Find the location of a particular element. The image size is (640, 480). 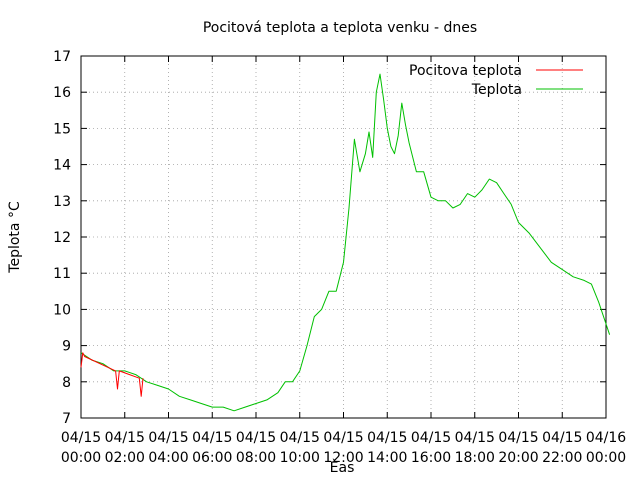

x-tick-time-label: 18:00 is located at coordinates (475, 458).